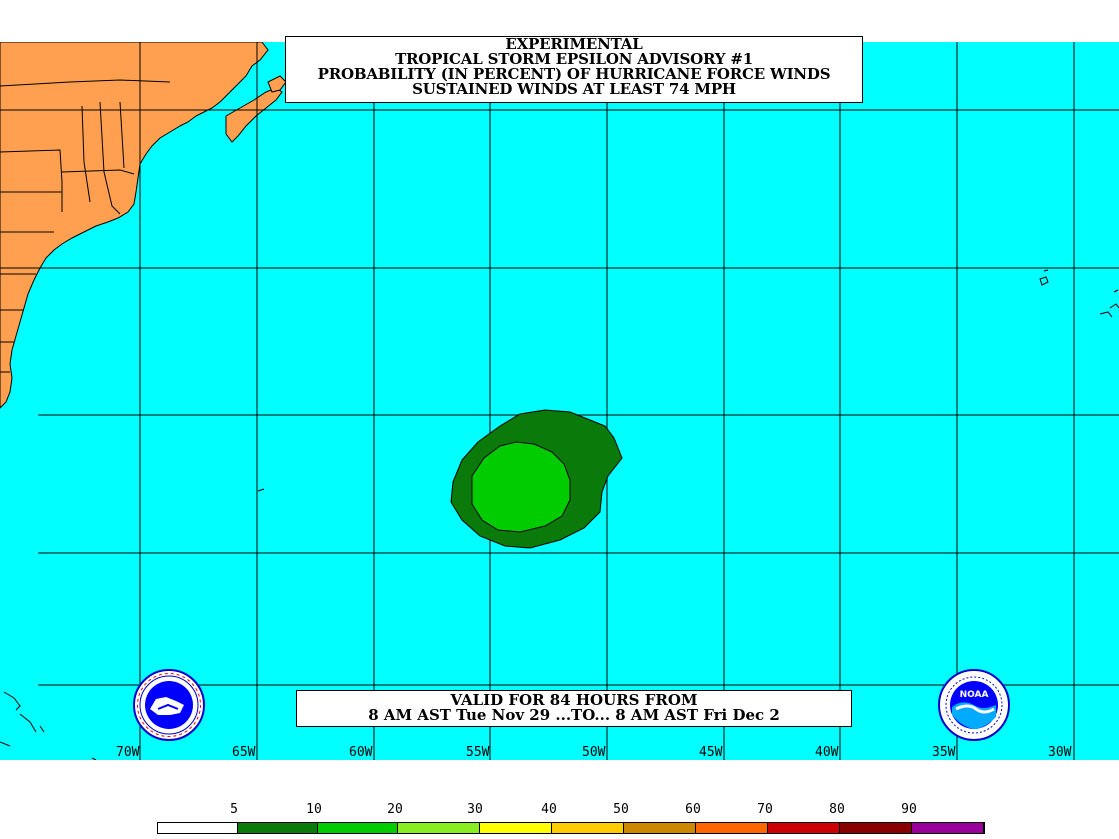 The width and height of the screenshot is (1119, 839). I want to click on island-bermuda, so click(261, 490).